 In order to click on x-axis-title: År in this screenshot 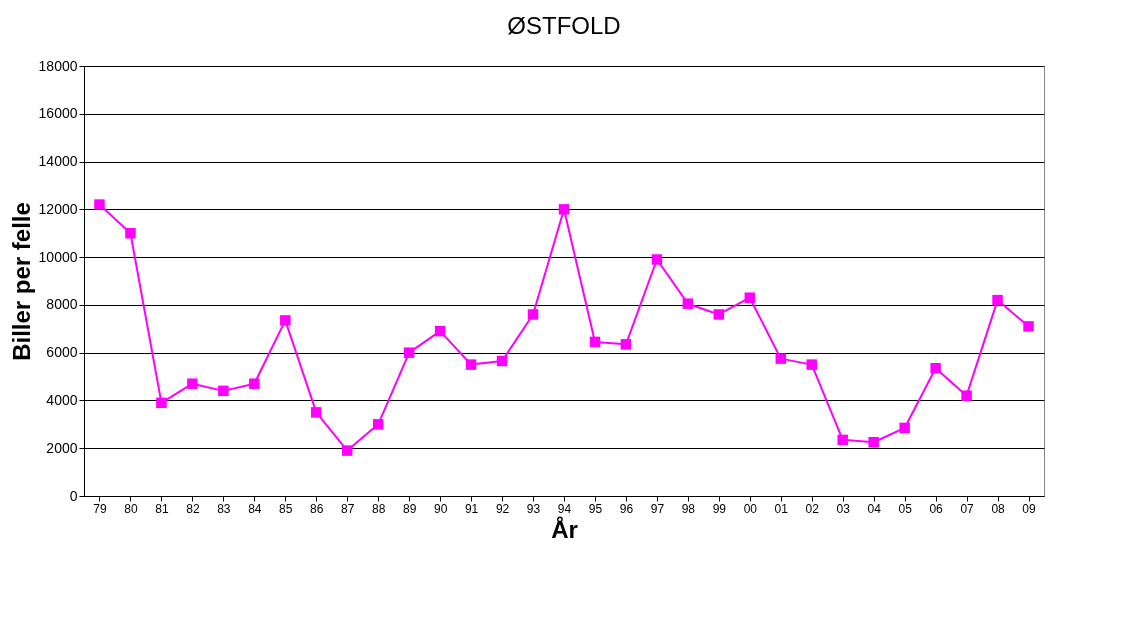, I will do `click(564, 529)`.